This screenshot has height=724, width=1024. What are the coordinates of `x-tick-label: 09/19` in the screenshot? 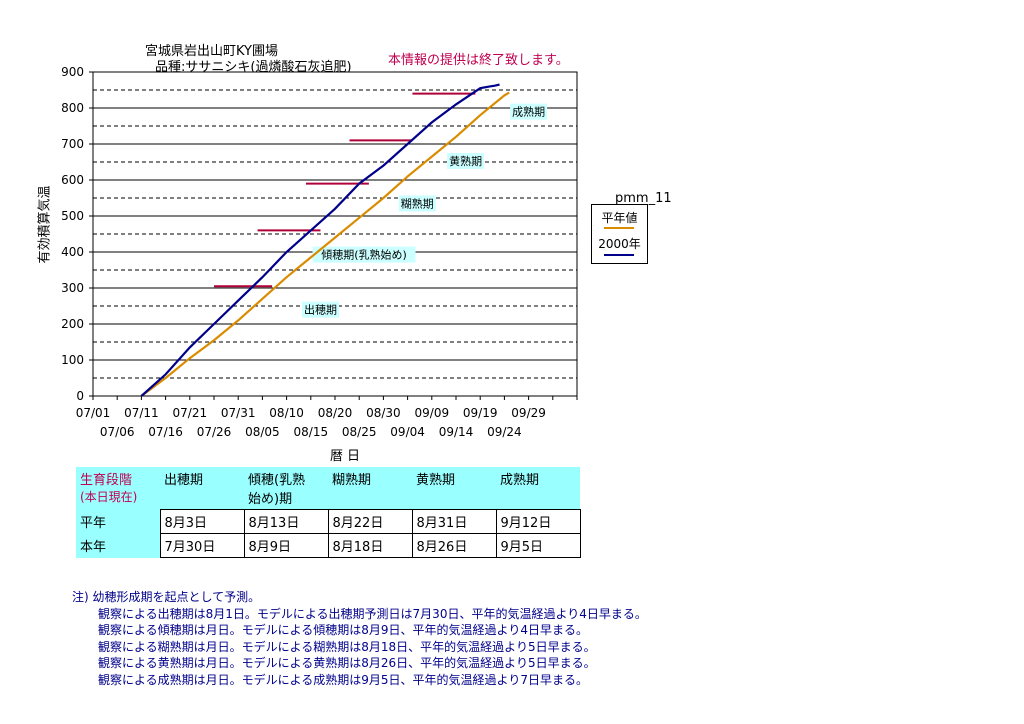 It's located at (480, 413).